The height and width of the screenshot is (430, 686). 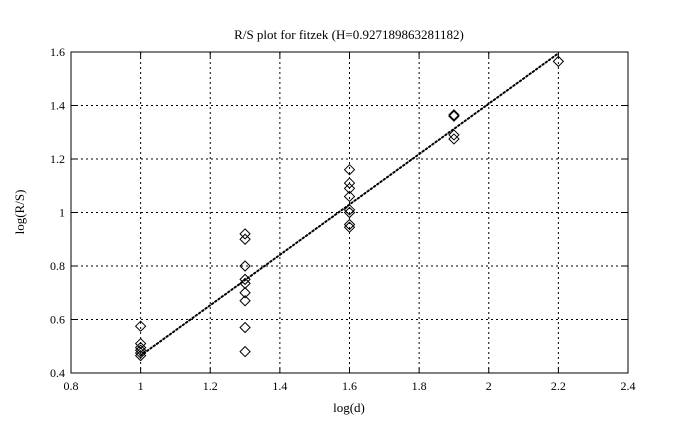 What do you see at coordinates (62, 213) in the screenshot?
I see `y-tick-label: 1` at bounding box center [62, 213].